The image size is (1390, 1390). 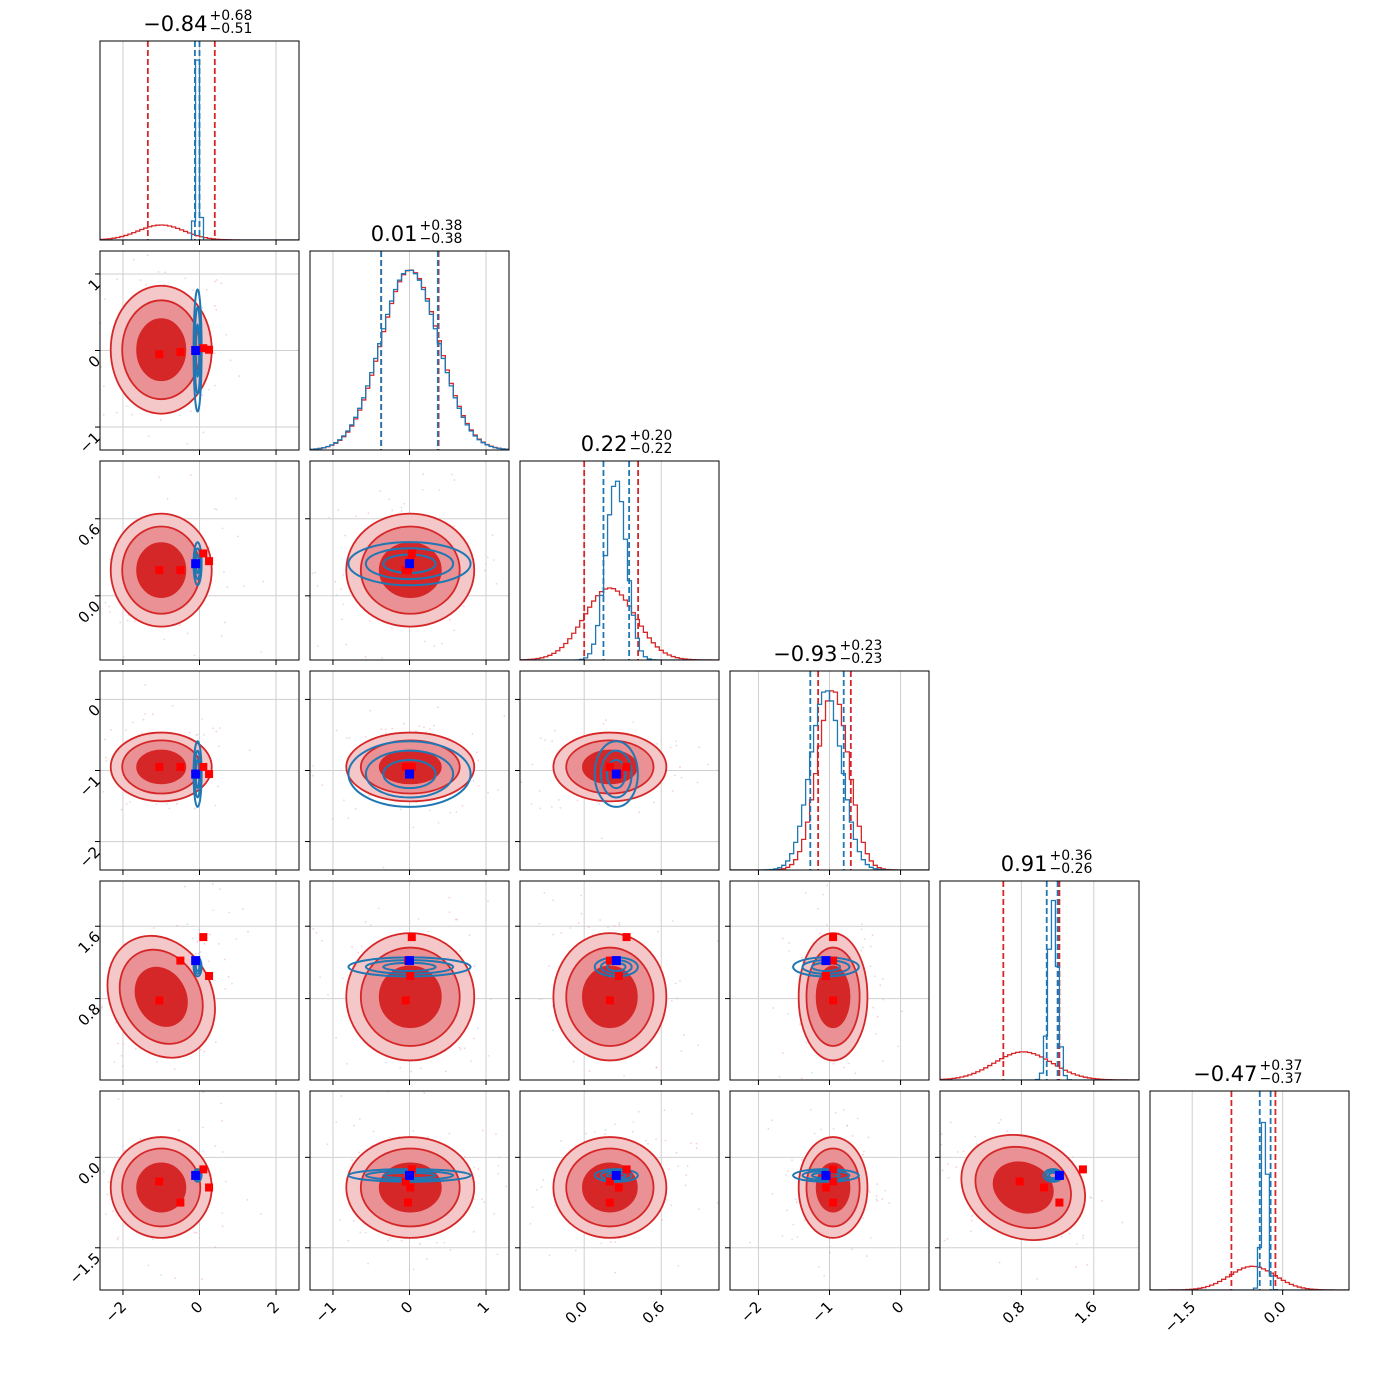 I want to click on x-tick-label: 0.0, so click(x=1275, y=1313).